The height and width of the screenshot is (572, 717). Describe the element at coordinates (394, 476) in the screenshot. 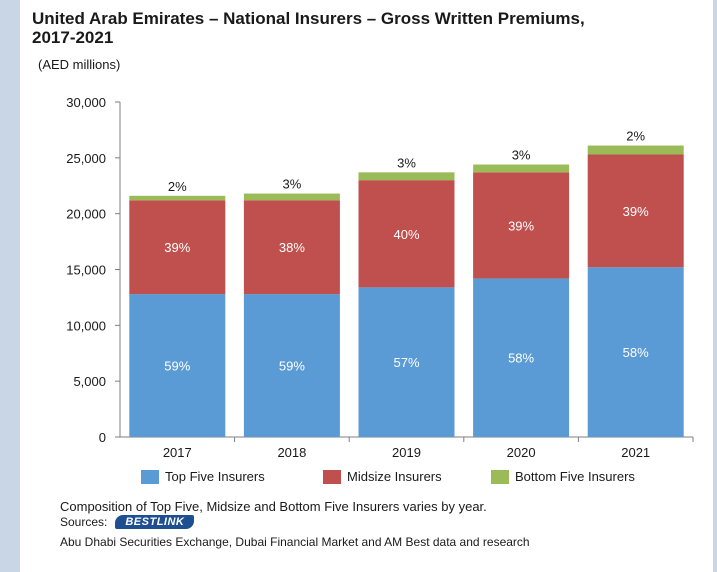

I see `legend-label-midsize: Midsize Insurers` at that location.